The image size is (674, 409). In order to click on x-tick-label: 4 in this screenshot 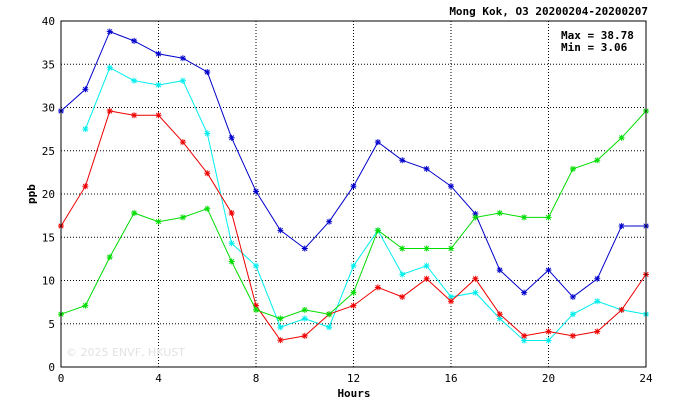, I will do `click(158, 378)`.